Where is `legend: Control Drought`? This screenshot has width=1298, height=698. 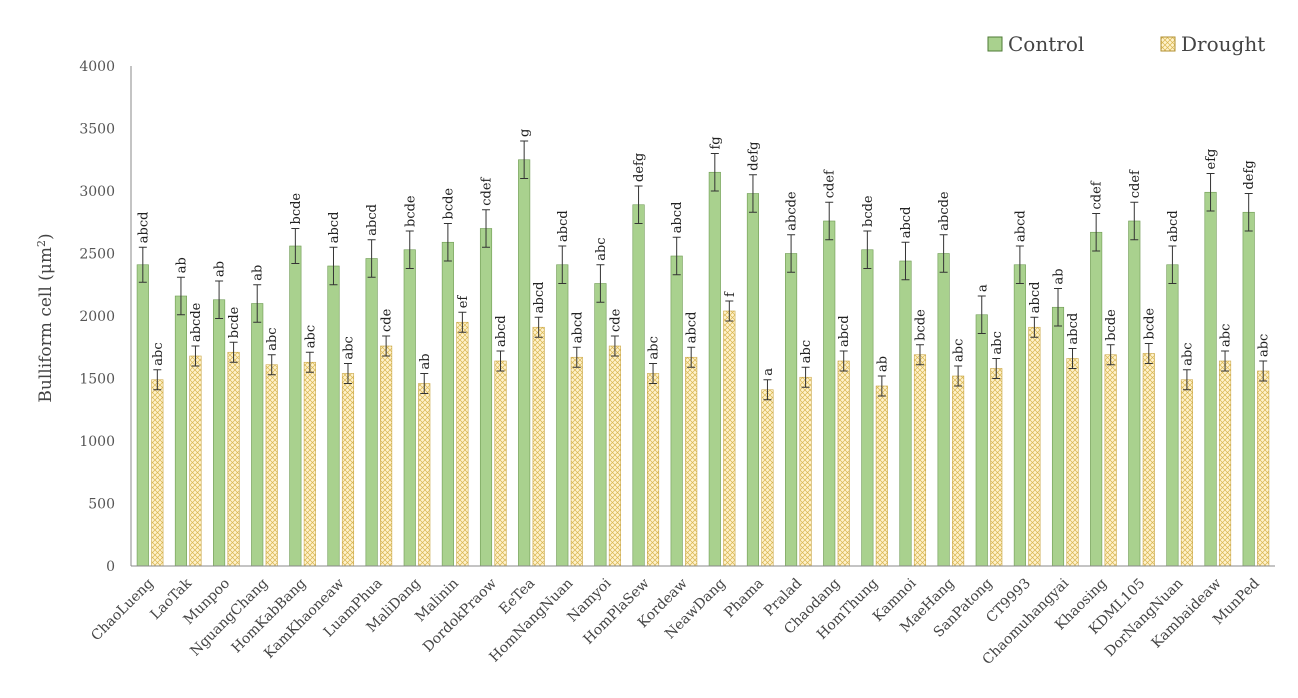
legend: Control Drought is located at coordinates (1126, 44).